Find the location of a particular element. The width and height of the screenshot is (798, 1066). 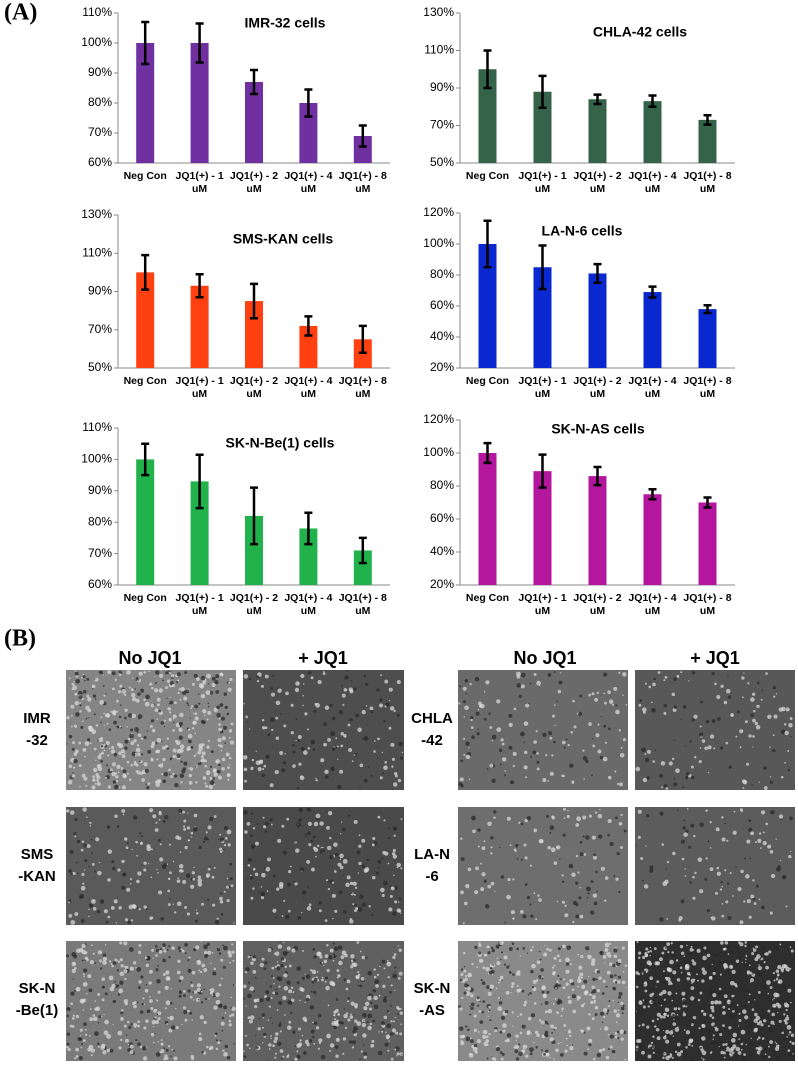

micrograph is located at coordinates (323, 1001).